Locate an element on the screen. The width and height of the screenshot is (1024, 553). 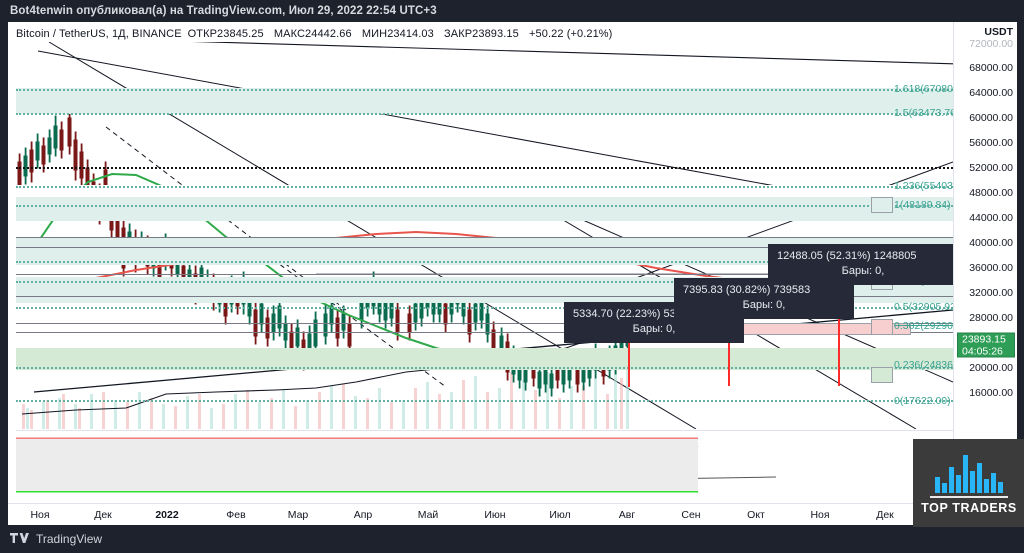
price-tick-20000: 20000.00 is located at coordinates (991, 368).